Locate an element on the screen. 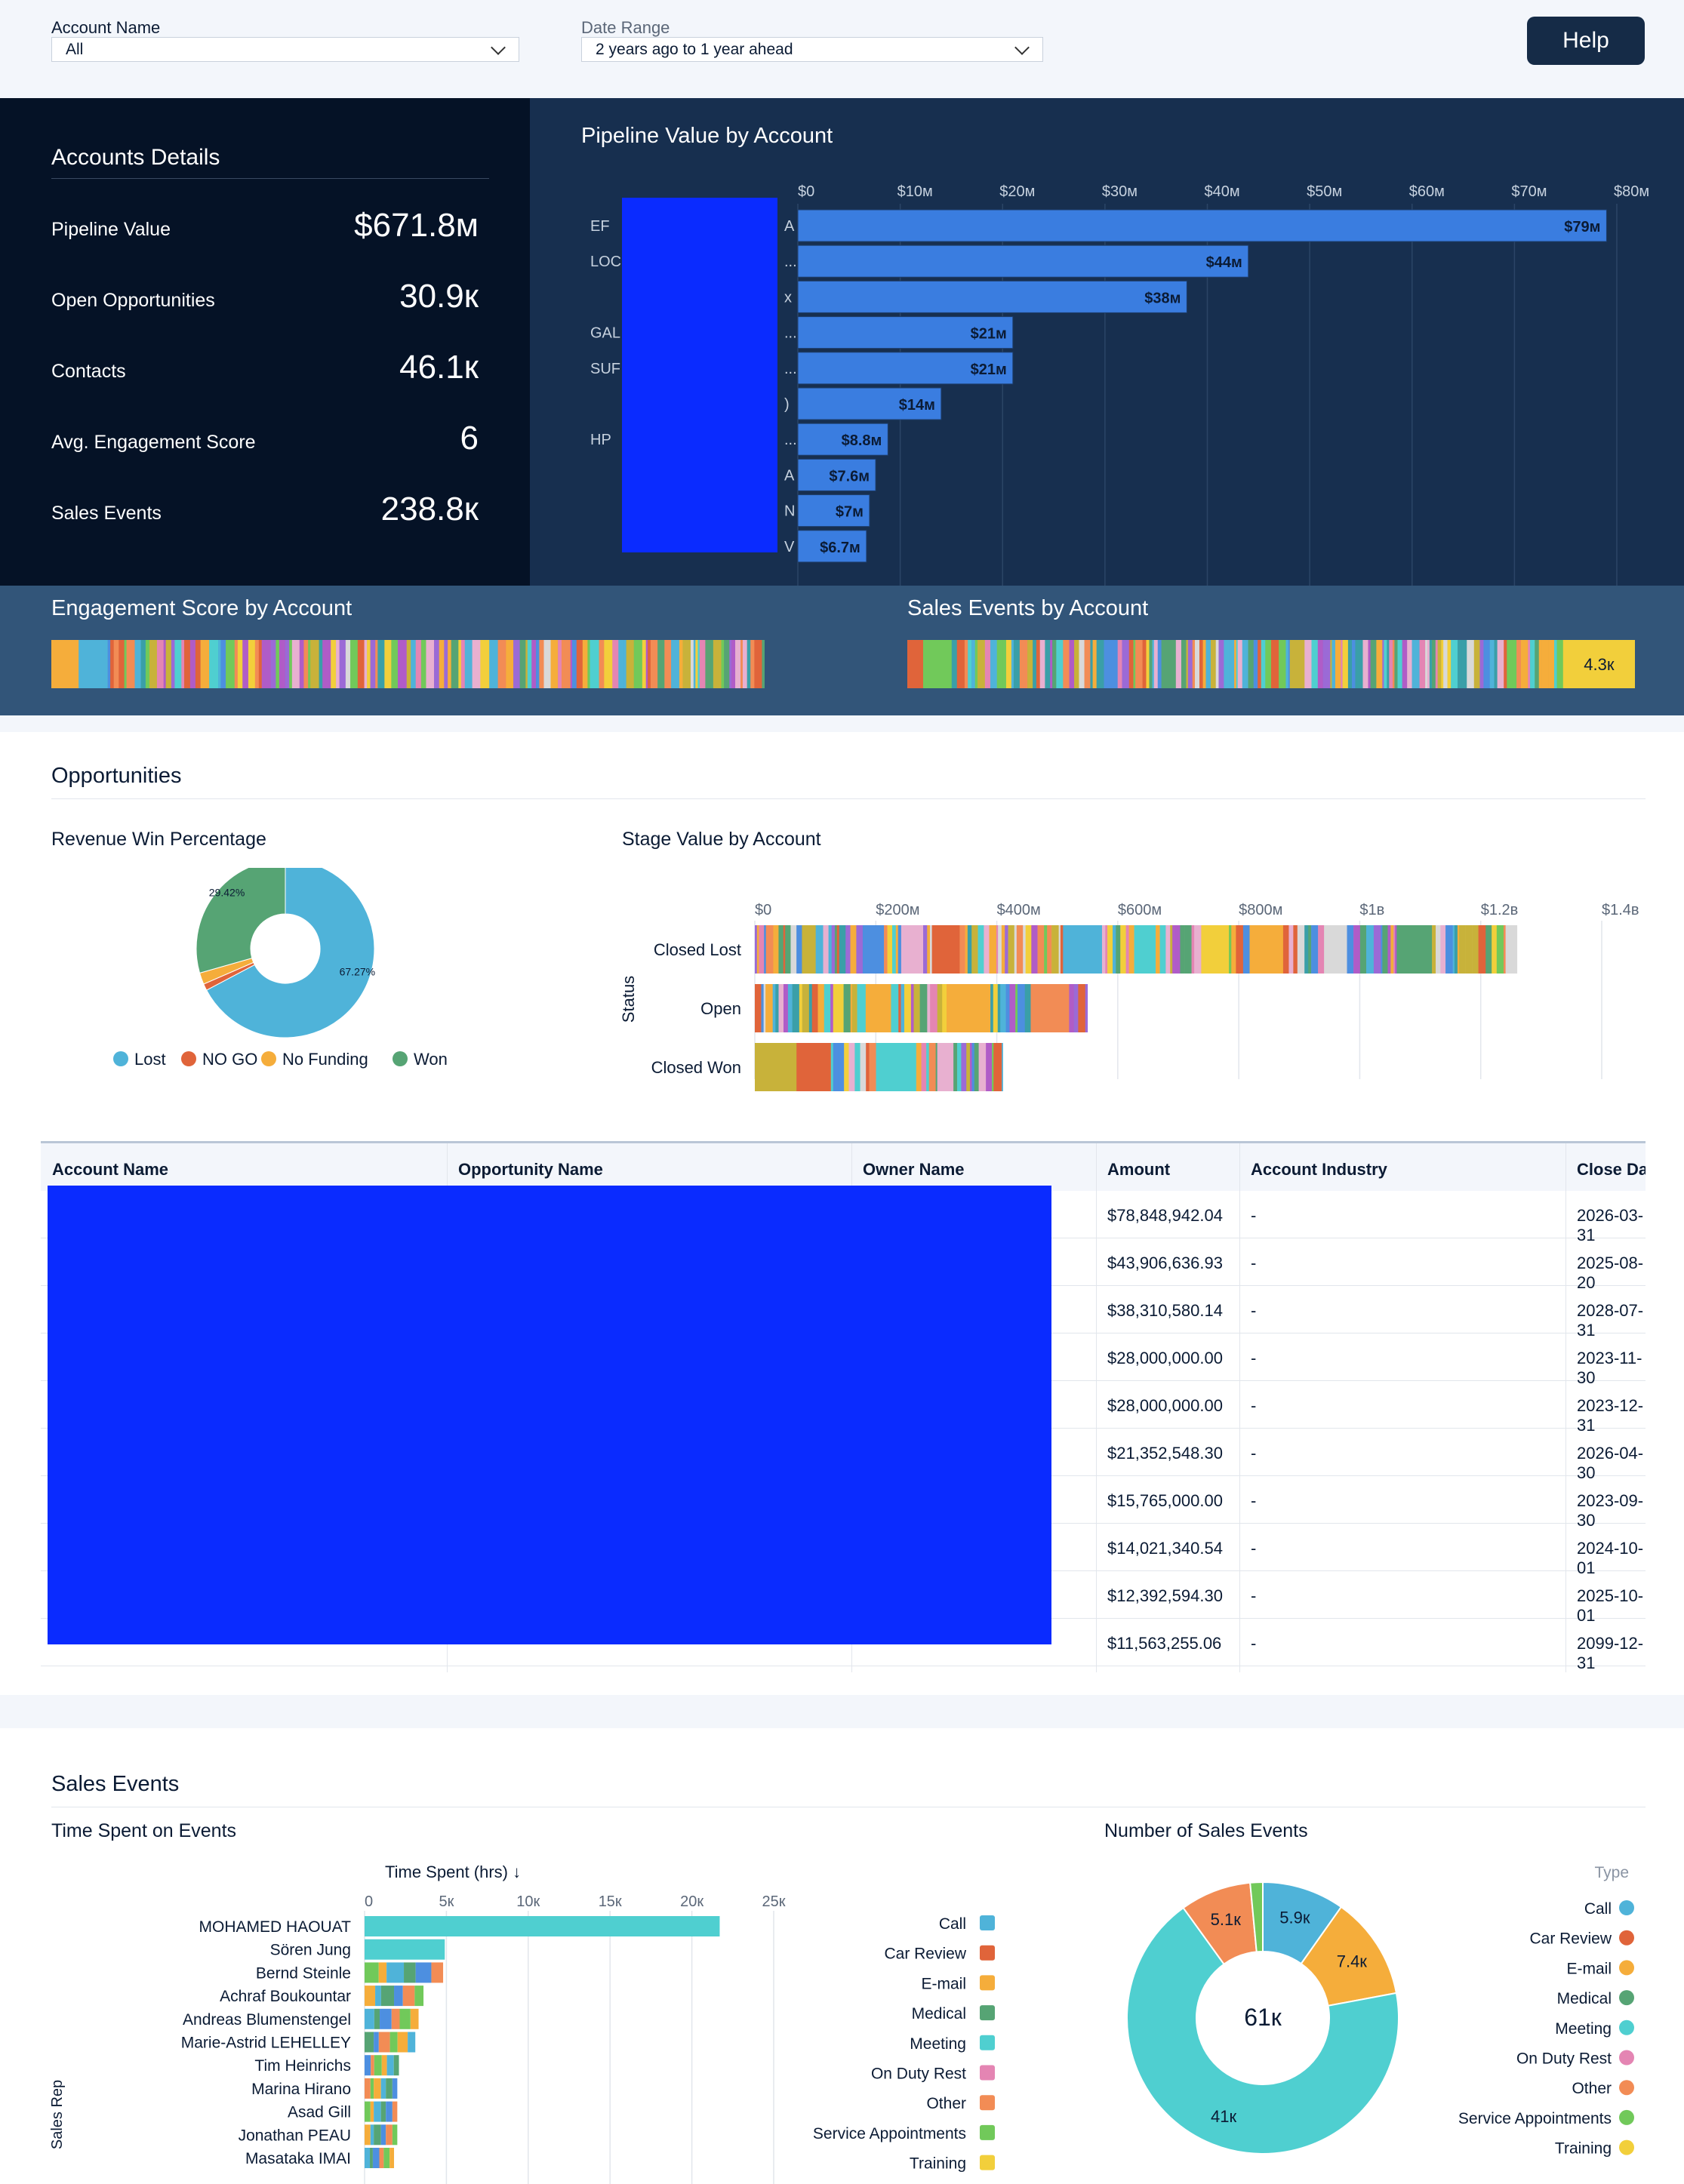 Image resolution: width=1684 pixels, height=2184 pixels. legend-label: Medical is located at coordinates (939, 2014).